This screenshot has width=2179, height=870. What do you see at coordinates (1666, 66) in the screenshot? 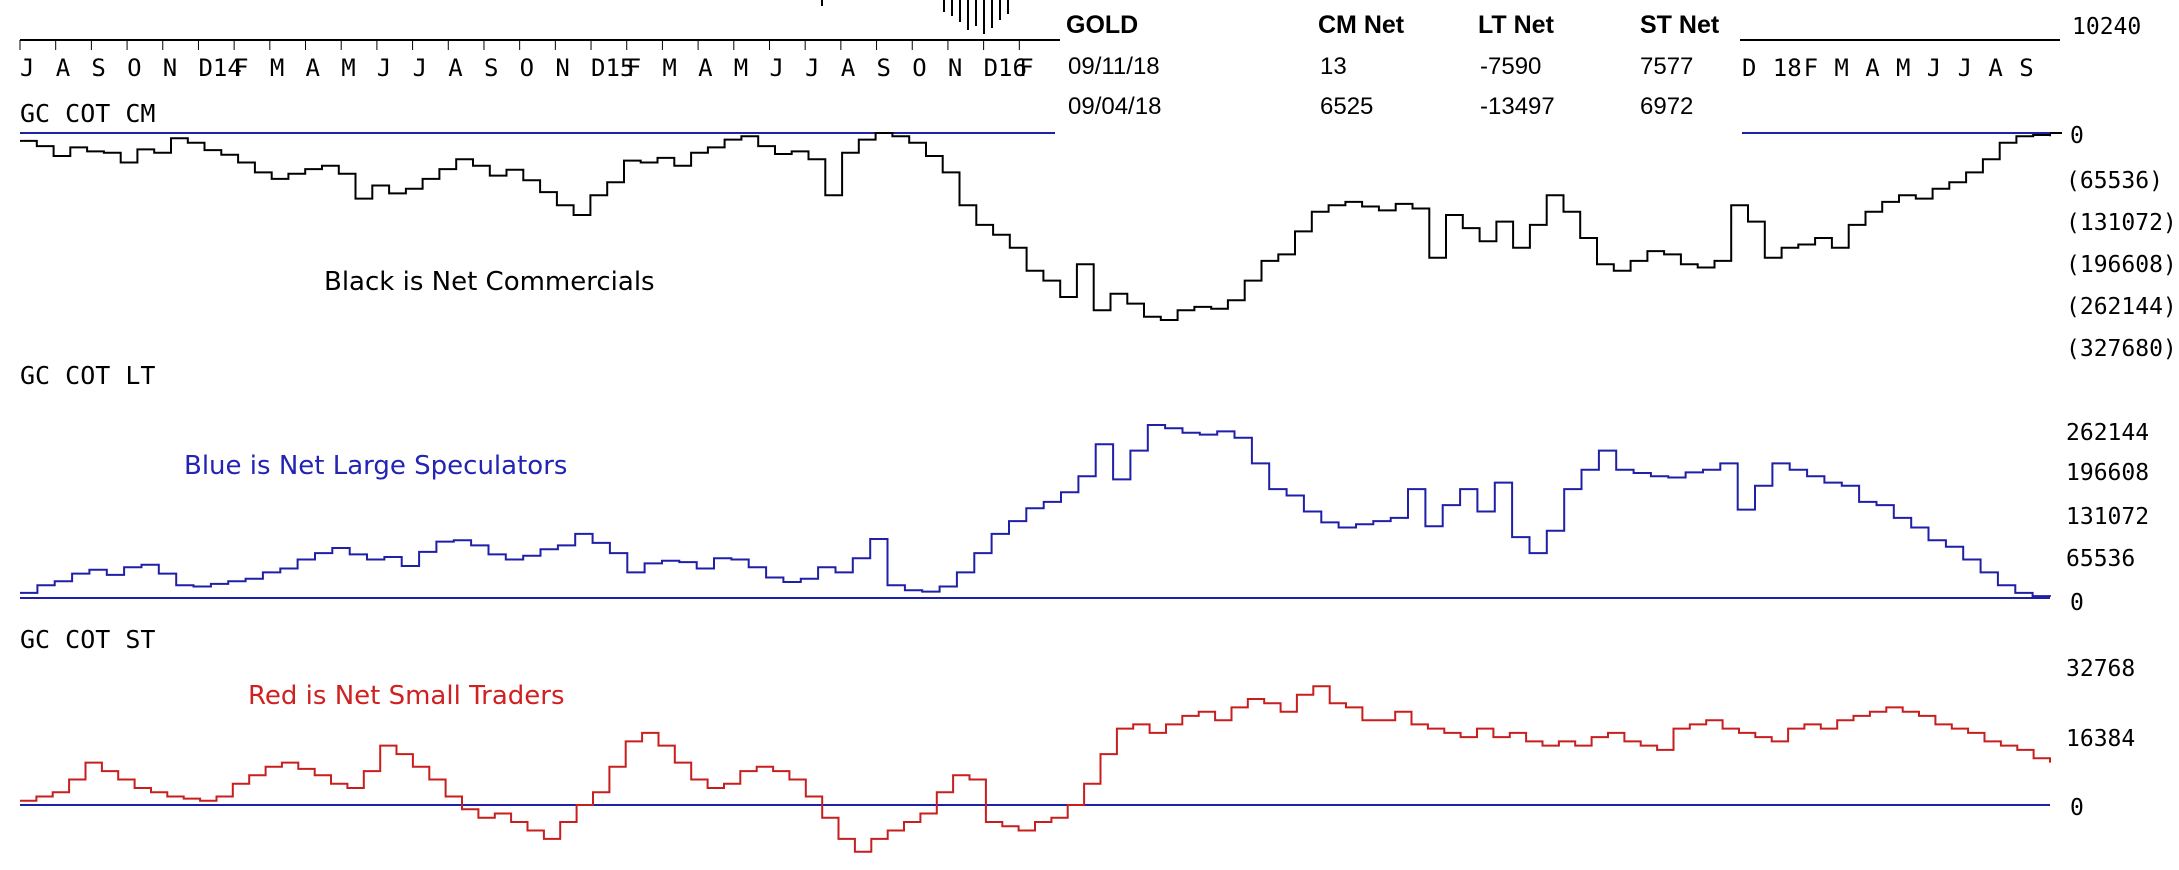
I see `table-row-0-st: 7577` at bounding box center [1666, 66].